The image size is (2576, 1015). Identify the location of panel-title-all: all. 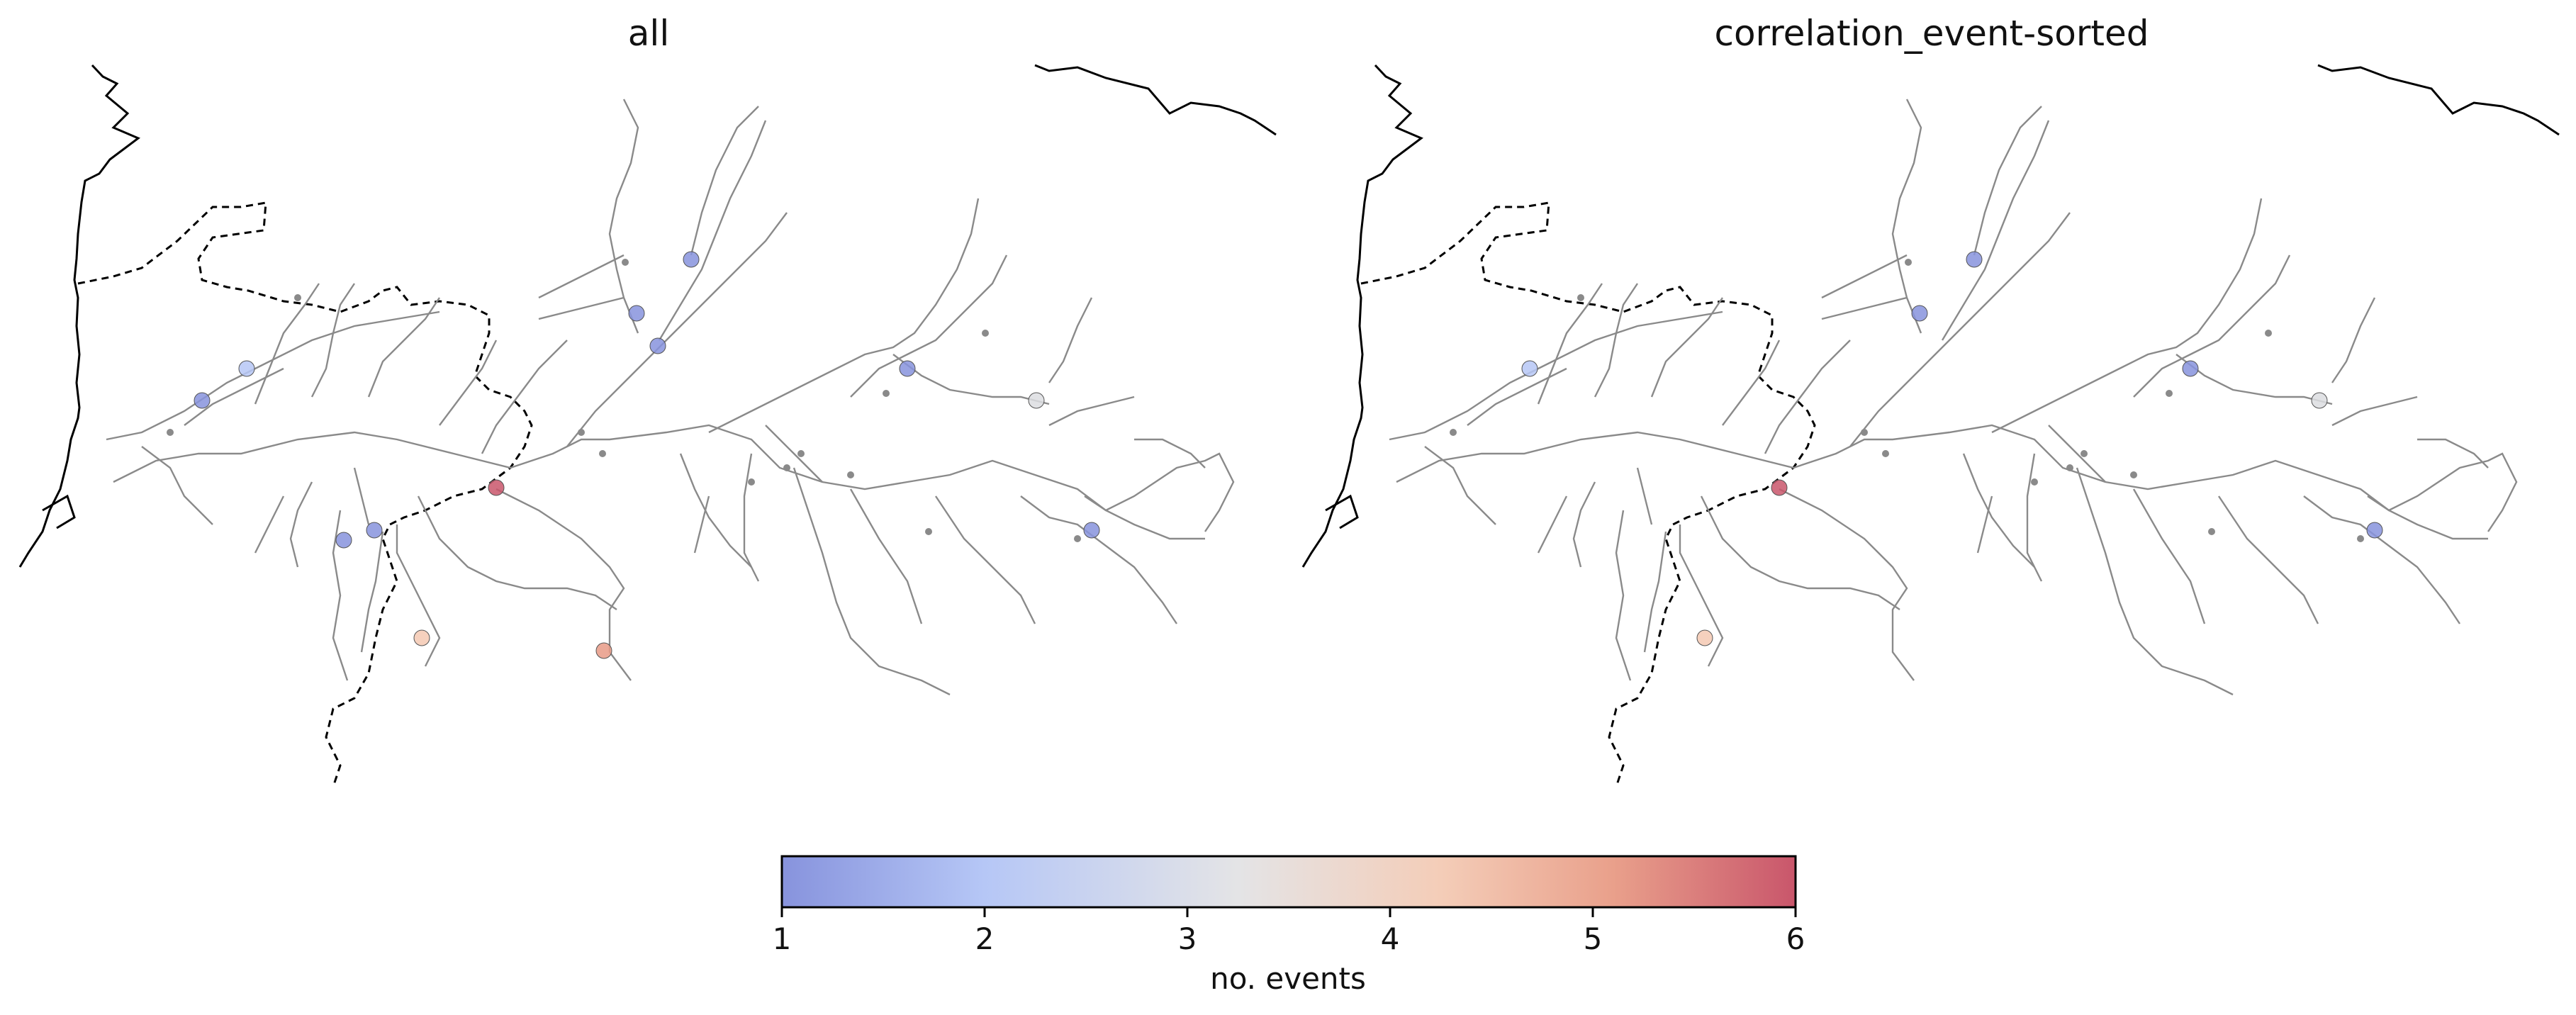
(648, 33).